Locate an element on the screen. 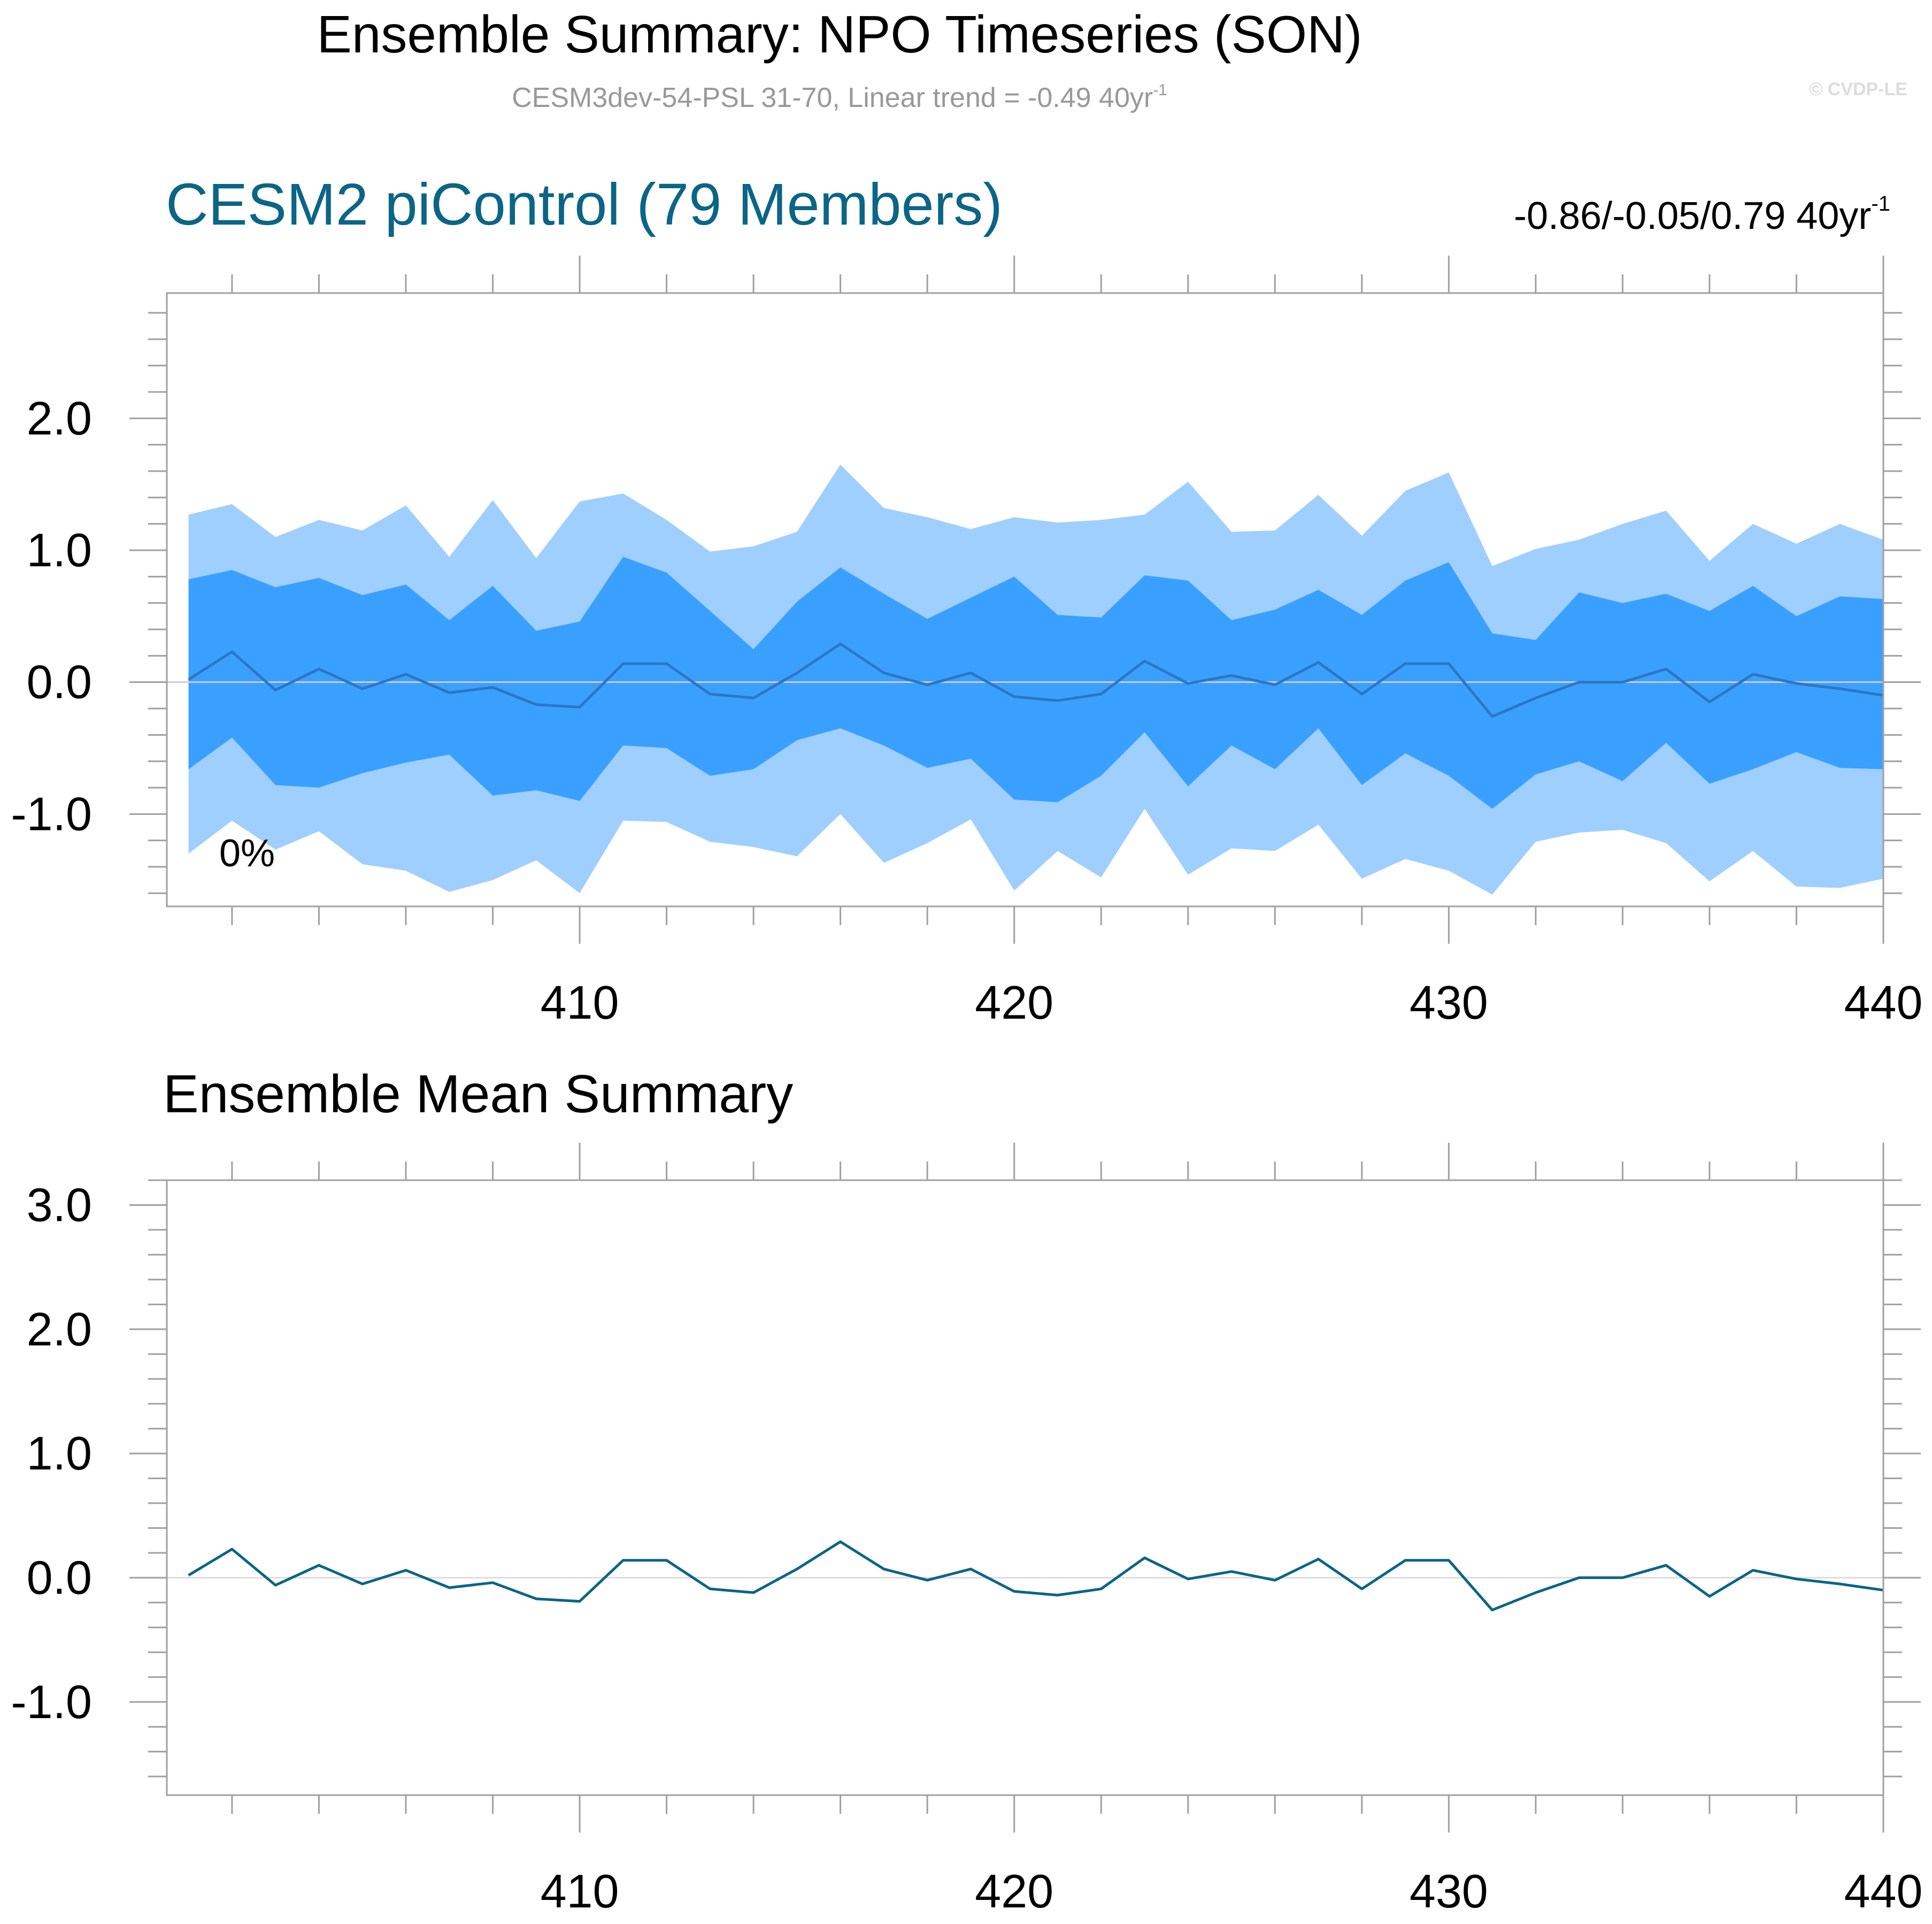 This screenshot has height=1924, width=1932. figure-title: Ensemble Summary: NPO Timeseries (SON) is located at coordinates (840, 34).